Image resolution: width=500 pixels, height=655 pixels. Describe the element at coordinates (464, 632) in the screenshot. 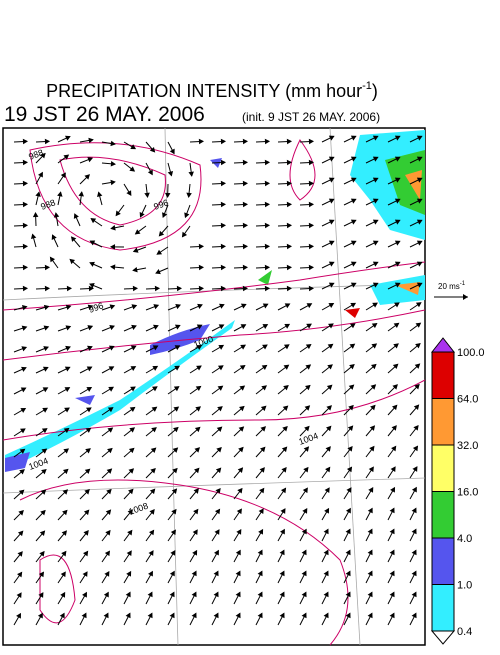

I see `colorbar-label: 0.4` at that location.